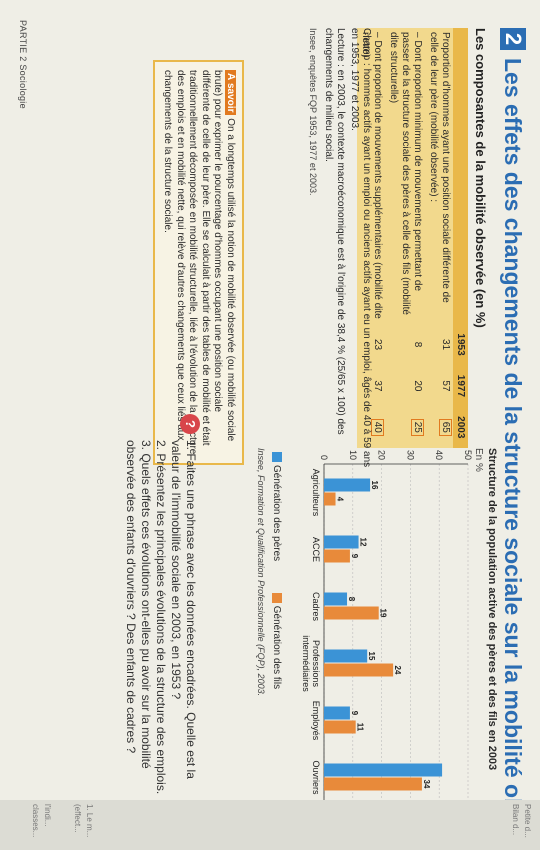 This screenshot has height=850, width=540. What do you see at coordinates (316, 607) in the screenshot?
I see `x-tick-label: Cadres` at bounding box center [316, 607].